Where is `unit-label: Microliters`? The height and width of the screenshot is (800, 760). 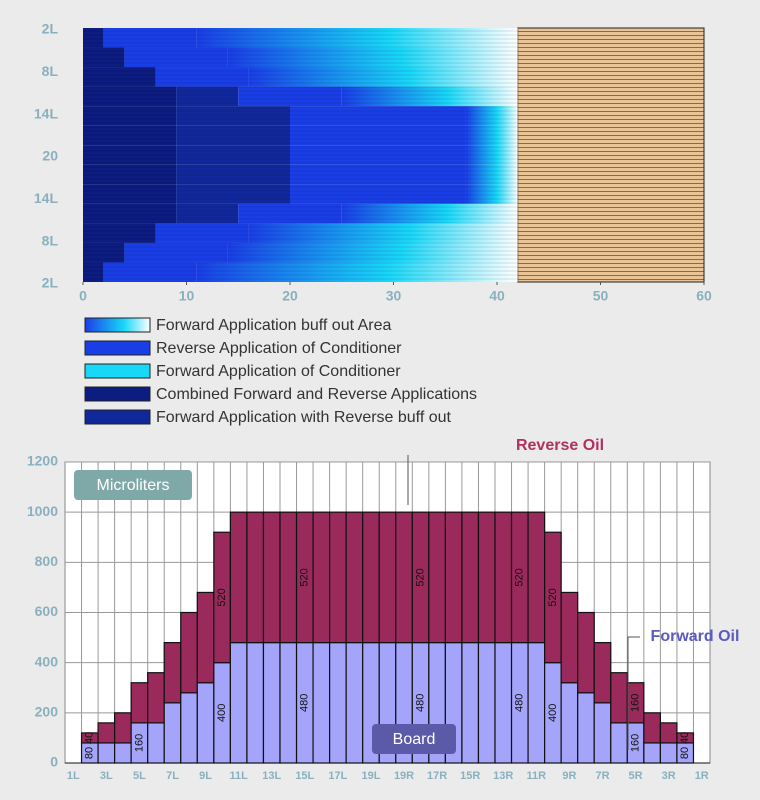
unit-label: Microliters is located at coordinates (133, 485).